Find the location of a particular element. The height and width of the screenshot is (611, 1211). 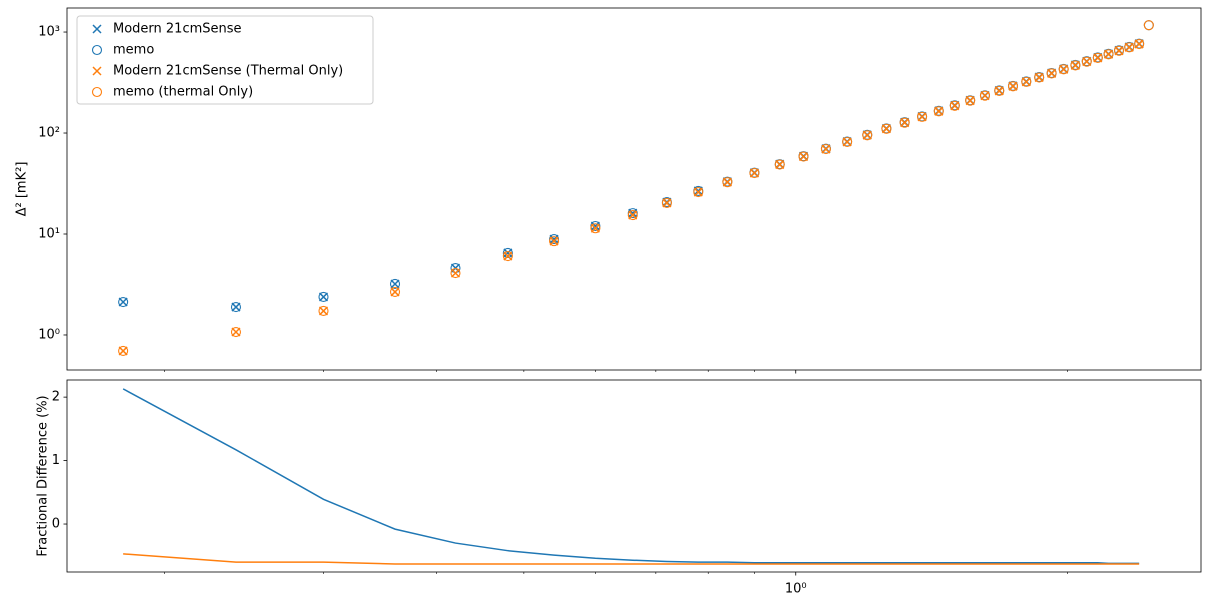

y-tick-label: 2 is located at coordinates (56, 397).